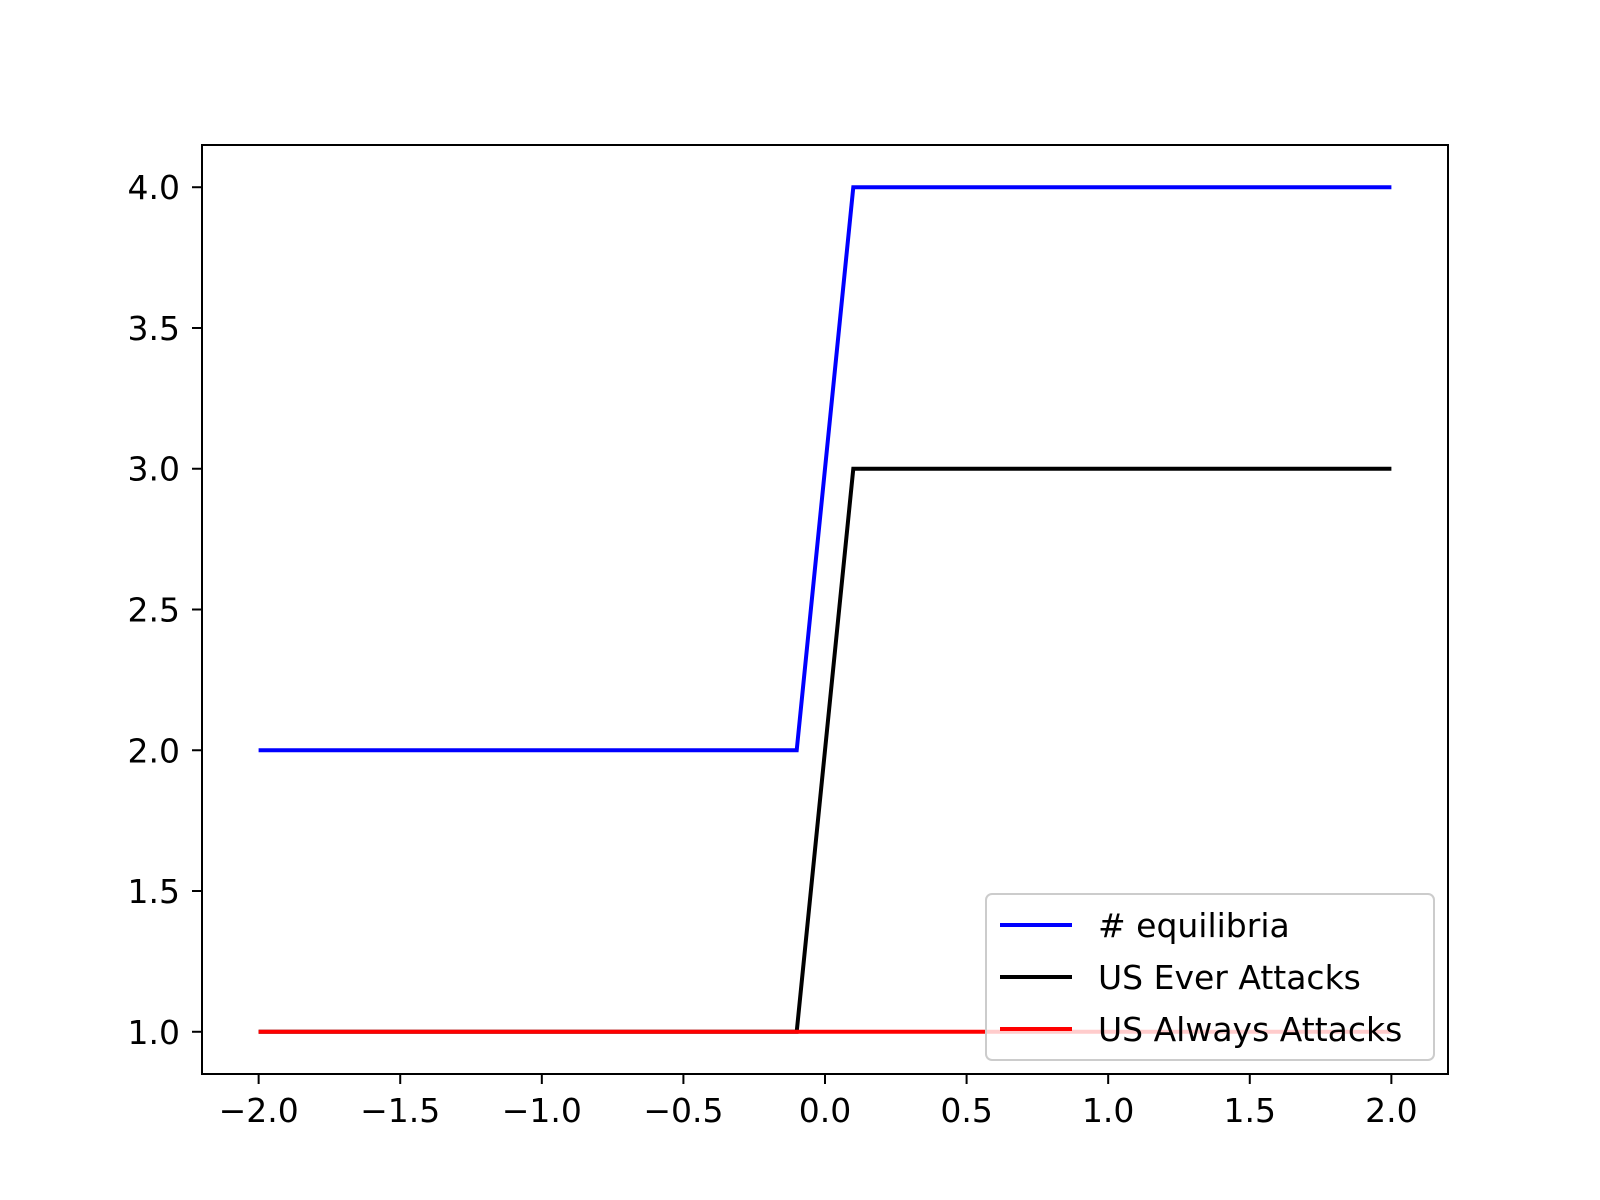  Describe the element at coordinates (154, 750) in the screenshot. I see `y-tick-label: 2.0` at that location.